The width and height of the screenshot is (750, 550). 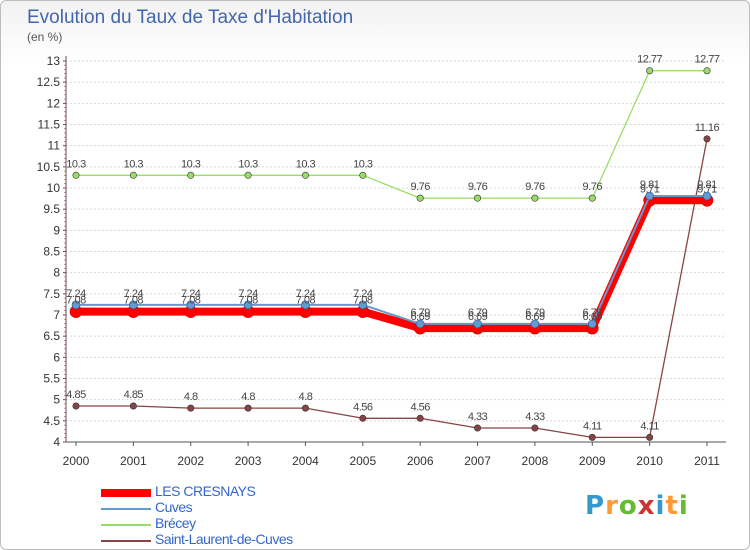 What do you see at coordinates (190, 461) in the screenshot?
I see `x-tick-label: 2002` at bounding box center [190, 461].